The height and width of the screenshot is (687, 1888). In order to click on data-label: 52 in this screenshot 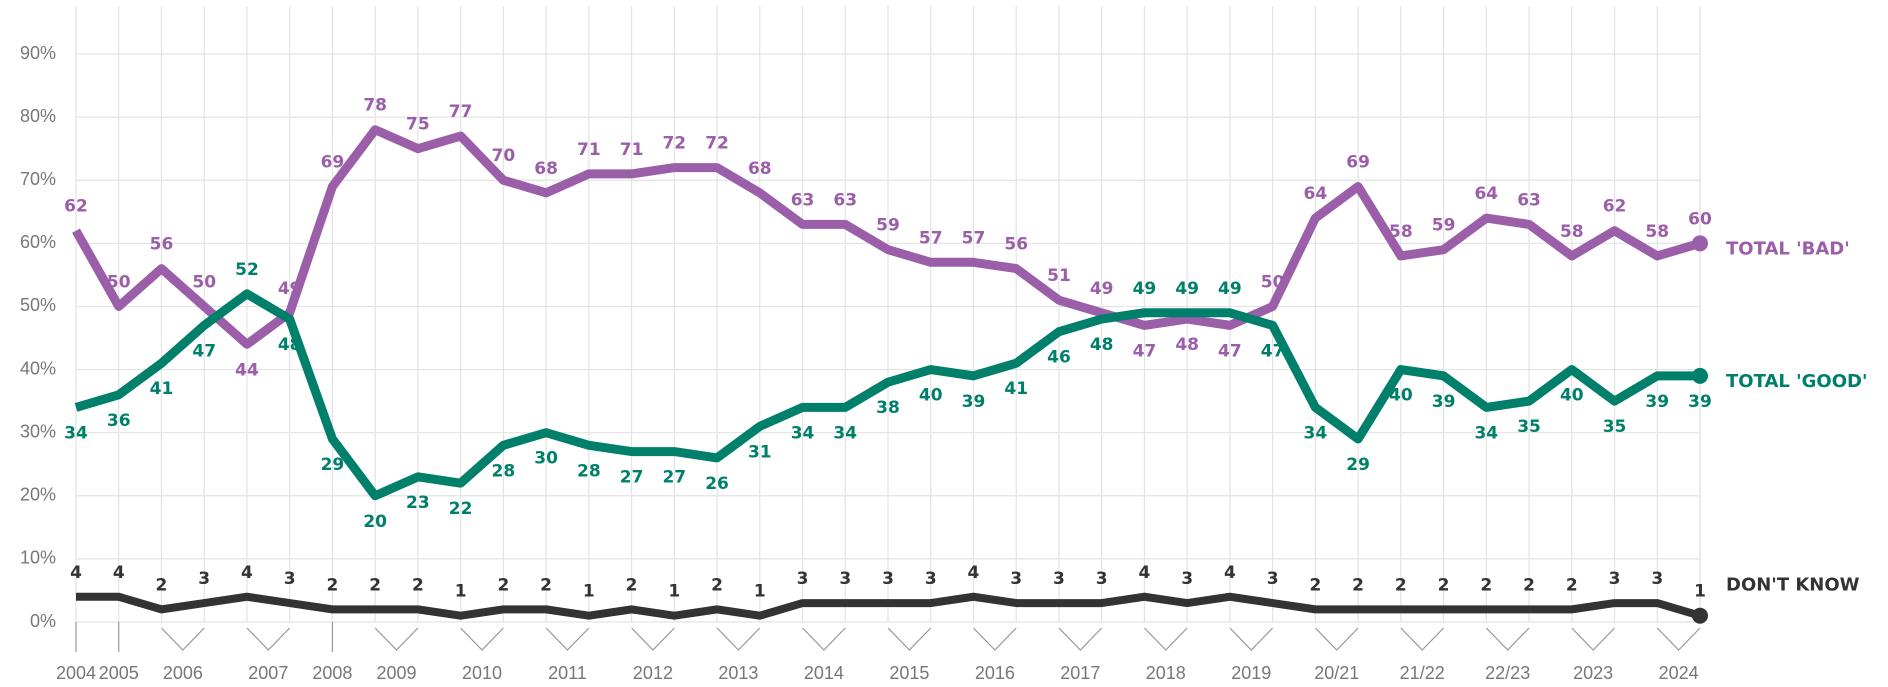, I will do `click(247, 270)`.